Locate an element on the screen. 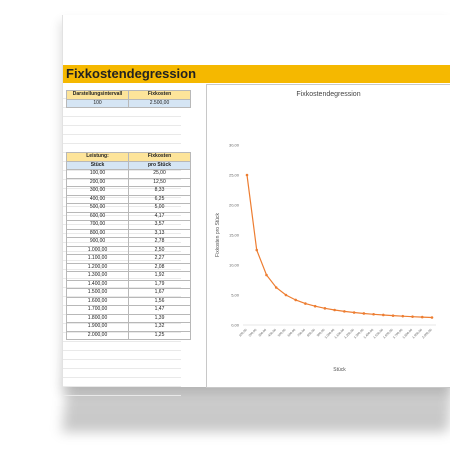 The image size is (450, 450). table-row: 1.500,00 1,67 is located at coordinates (128, 293).